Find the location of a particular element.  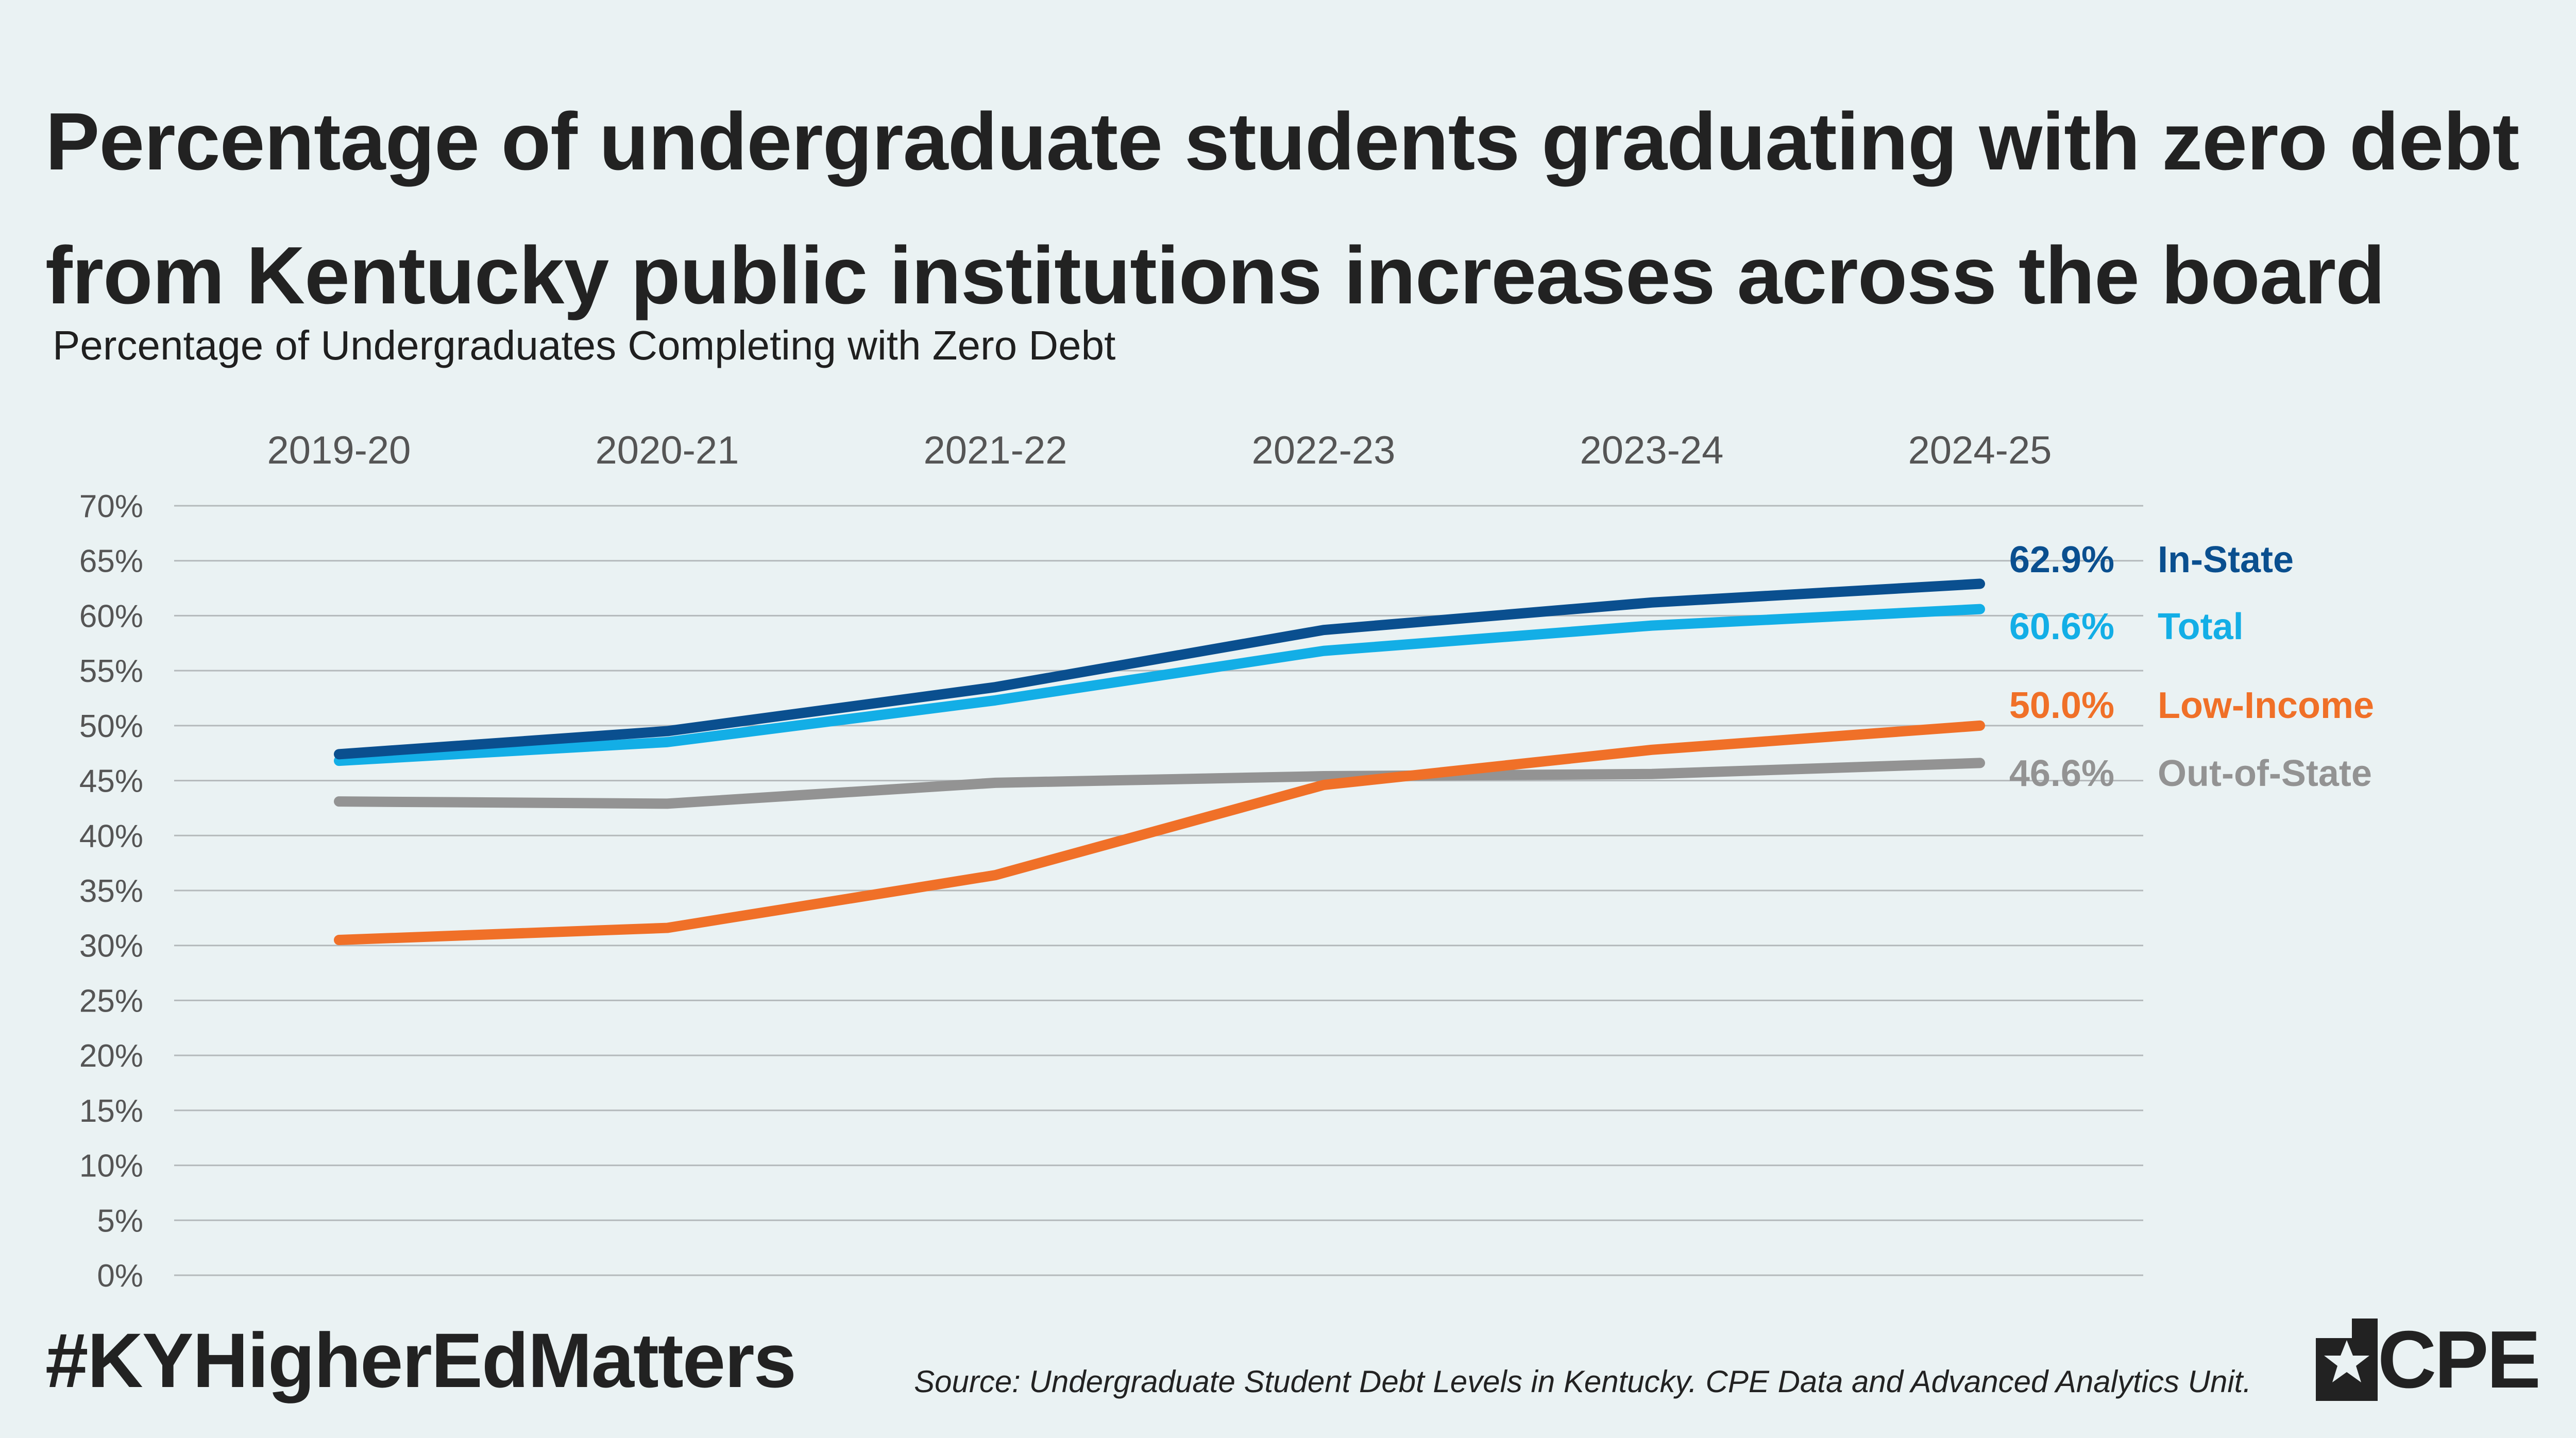

y-tick-label: 65% is located at coordinates (111, 561).